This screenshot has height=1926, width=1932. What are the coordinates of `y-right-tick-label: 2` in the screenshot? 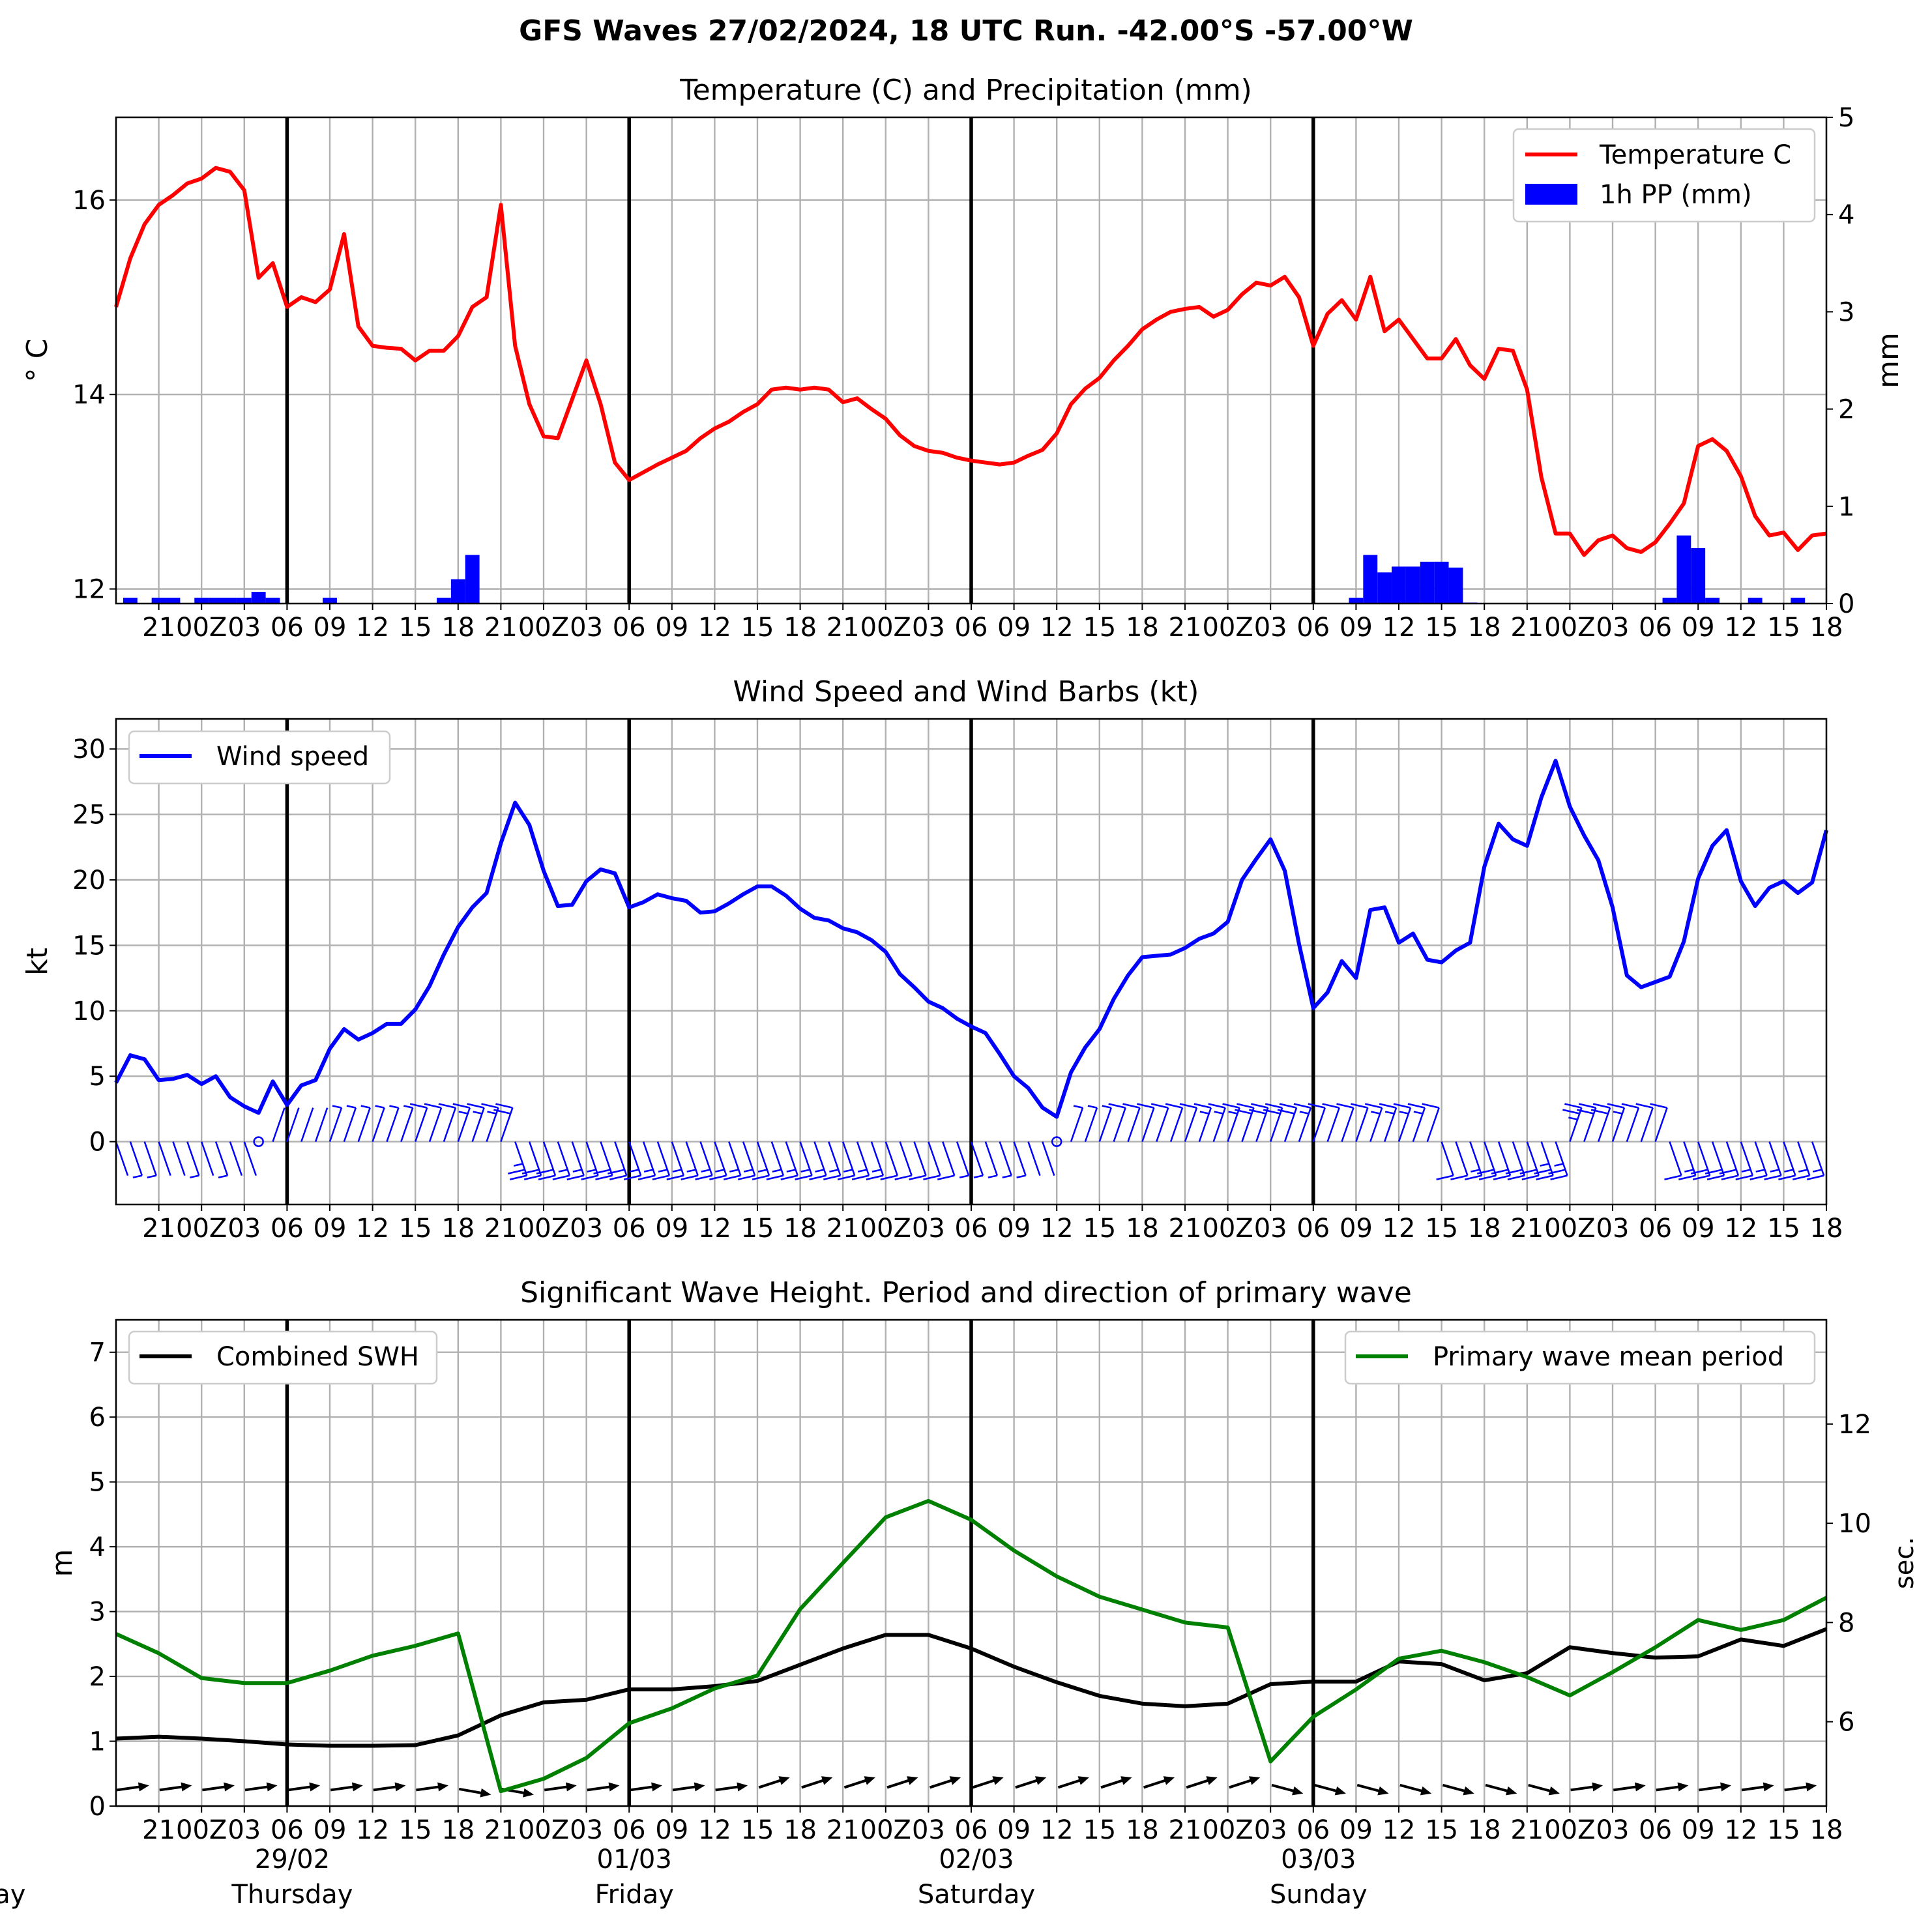 It's located at (1846, 410).